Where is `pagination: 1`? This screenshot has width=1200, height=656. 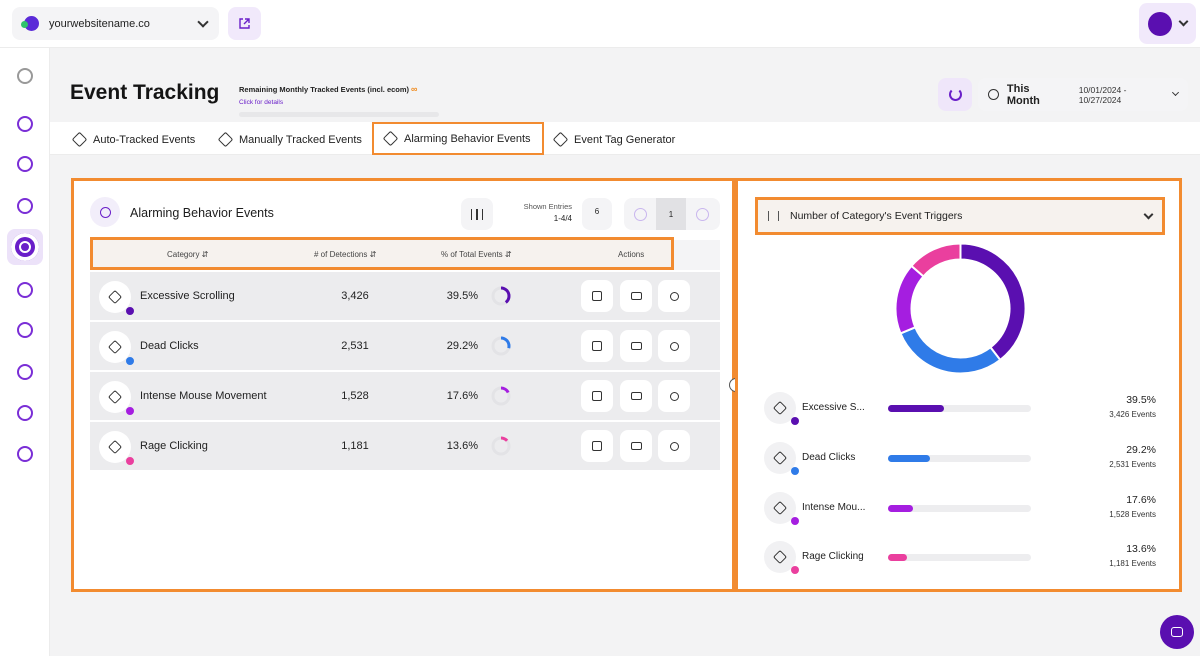 pagination: 1 is located at coordinates (672, 214).